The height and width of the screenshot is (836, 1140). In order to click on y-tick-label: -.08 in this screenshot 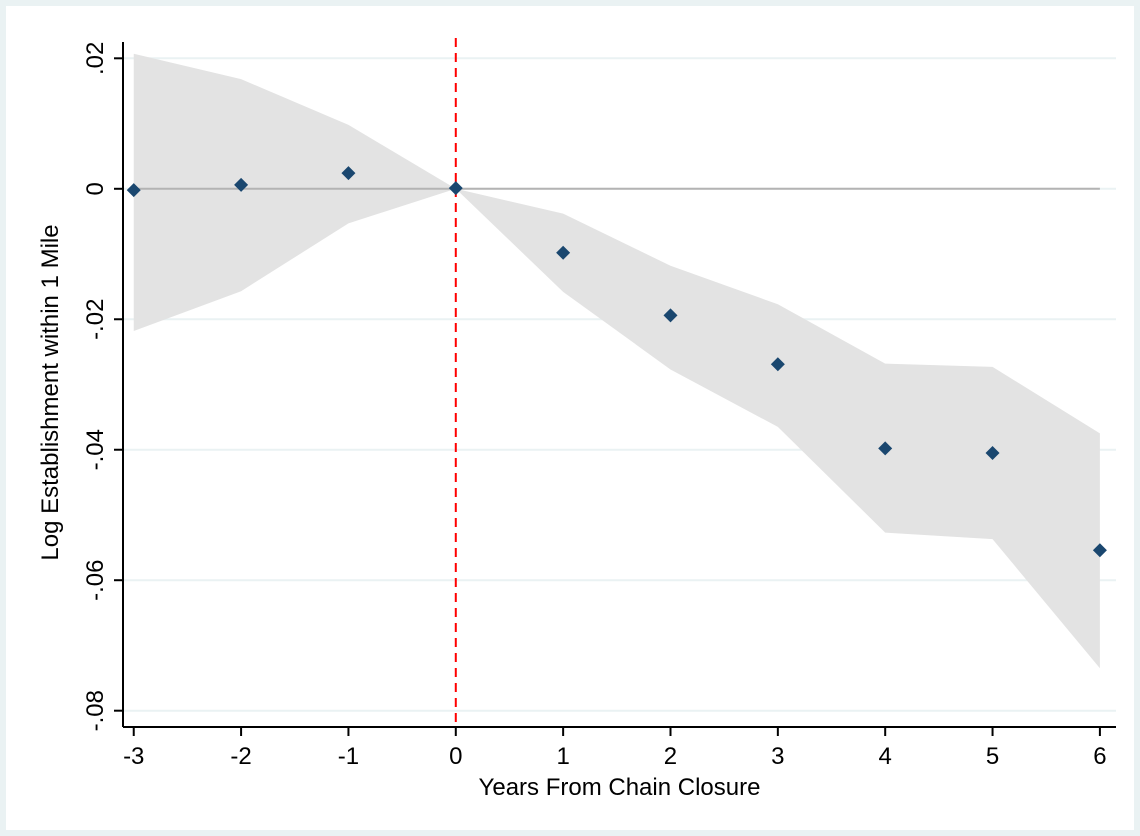, I will do `click(95, 710)`.